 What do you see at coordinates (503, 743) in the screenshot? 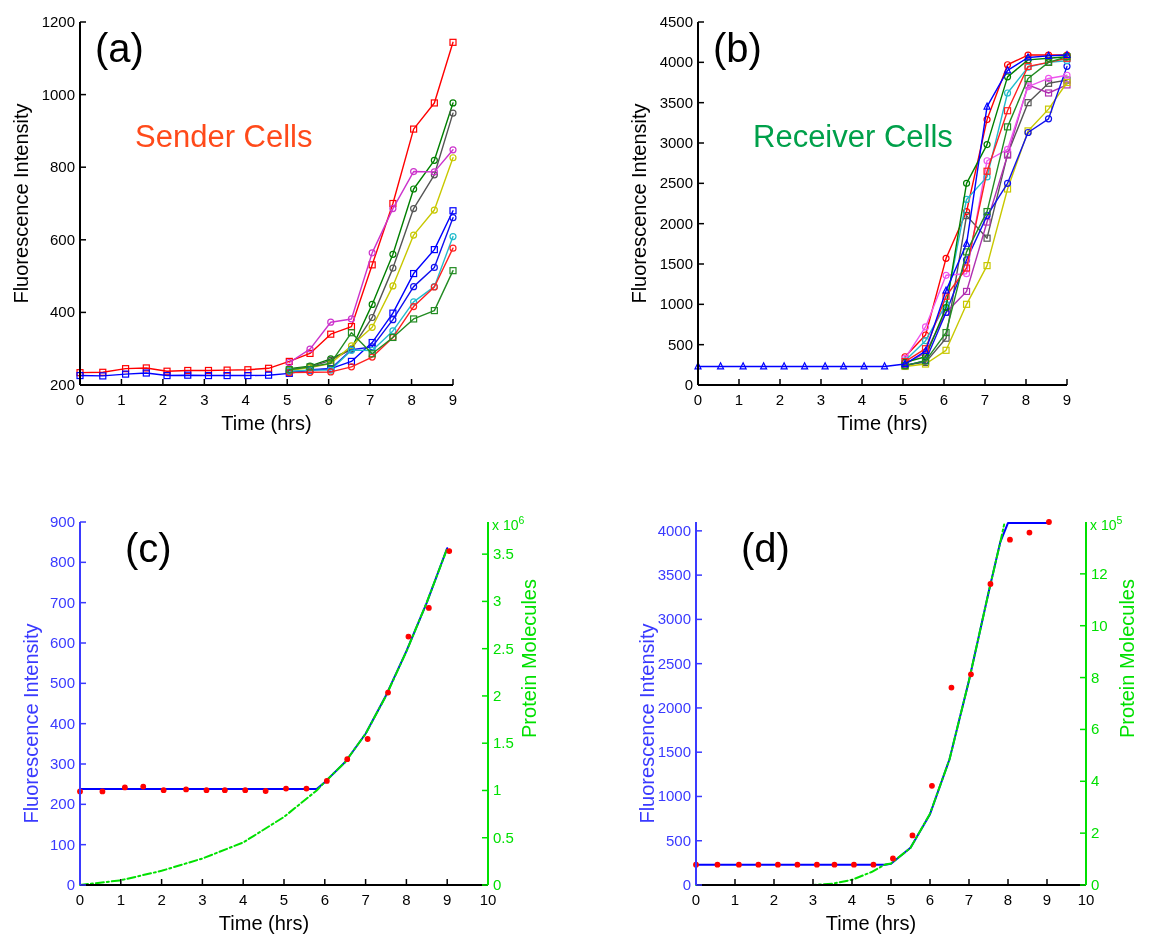
I see `y2-tick-label: 1.5` at bounding box center [503, 743].